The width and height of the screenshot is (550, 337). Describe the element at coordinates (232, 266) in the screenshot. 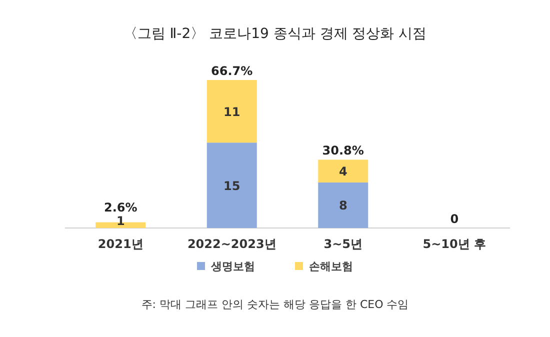

I see `legend-label: 생명보험` at that location.